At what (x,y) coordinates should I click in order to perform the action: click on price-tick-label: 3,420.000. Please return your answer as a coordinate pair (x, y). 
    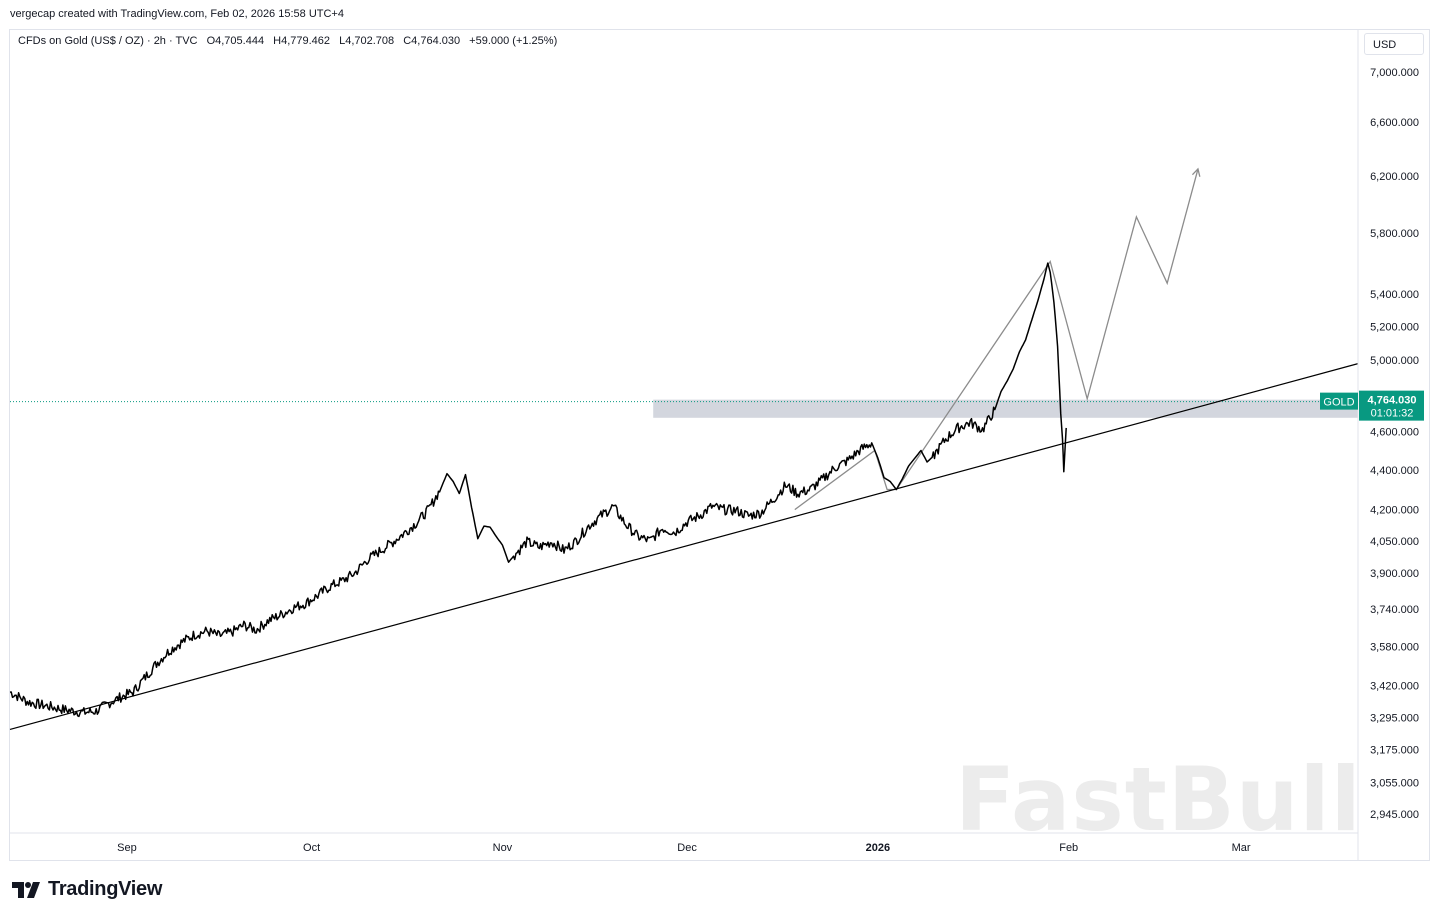
    Looking at the image, I should click on (1394, 687).